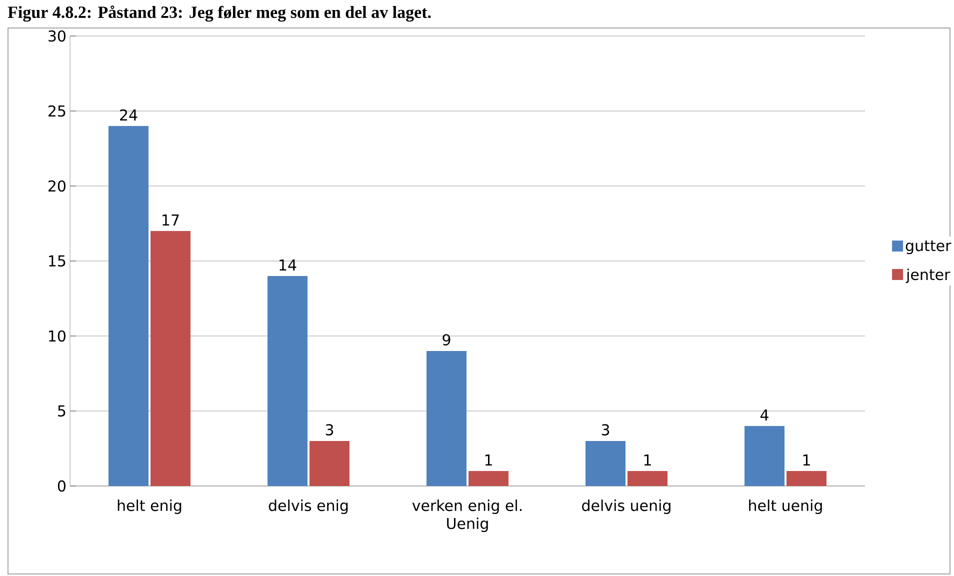 The image size is (954, 576). I want to click on x-tick-label: delvis enig, so click(308, 507).